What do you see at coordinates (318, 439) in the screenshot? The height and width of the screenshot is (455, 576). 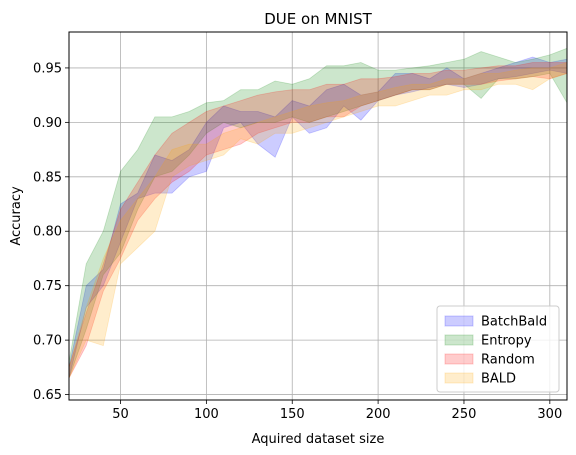 I see `x-axis-label: Aquired dataset size` at bounding box center [318, 439].